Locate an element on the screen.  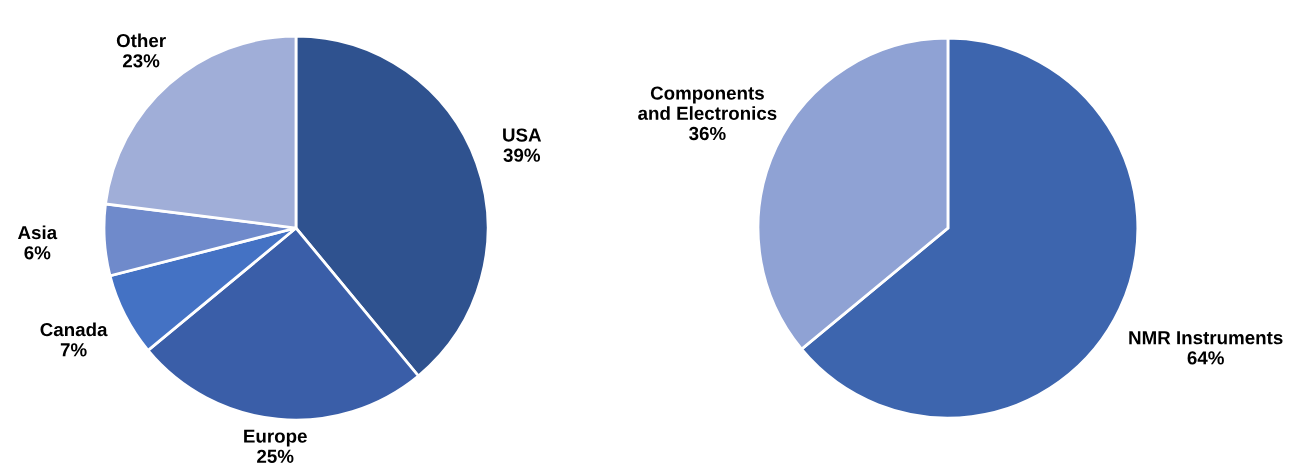
data-label: 36% is located at coordinates (707, 133).